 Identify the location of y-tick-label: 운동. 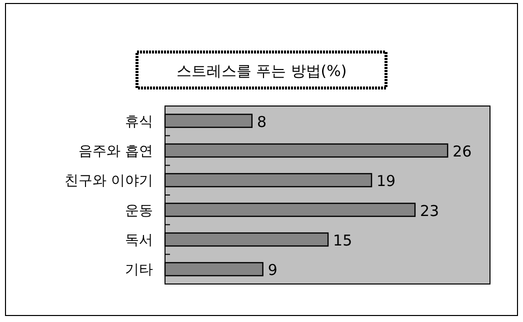
(139, 210).